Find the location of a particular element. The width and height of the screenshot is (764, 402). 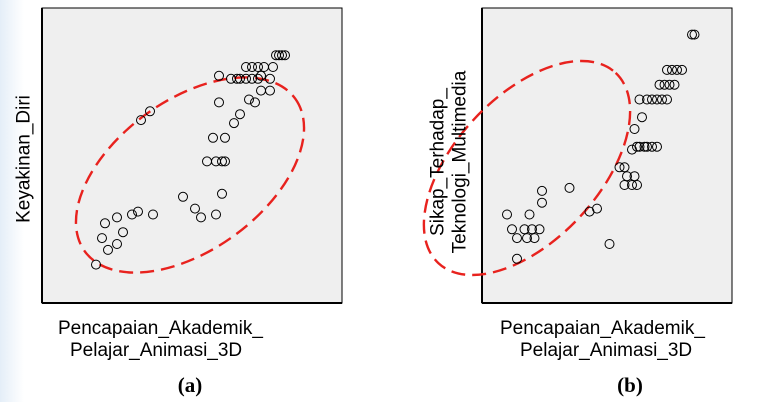

x-axis-label-a-line1: Pencapaian_Akademik_ is located at coordinates (160, 328).